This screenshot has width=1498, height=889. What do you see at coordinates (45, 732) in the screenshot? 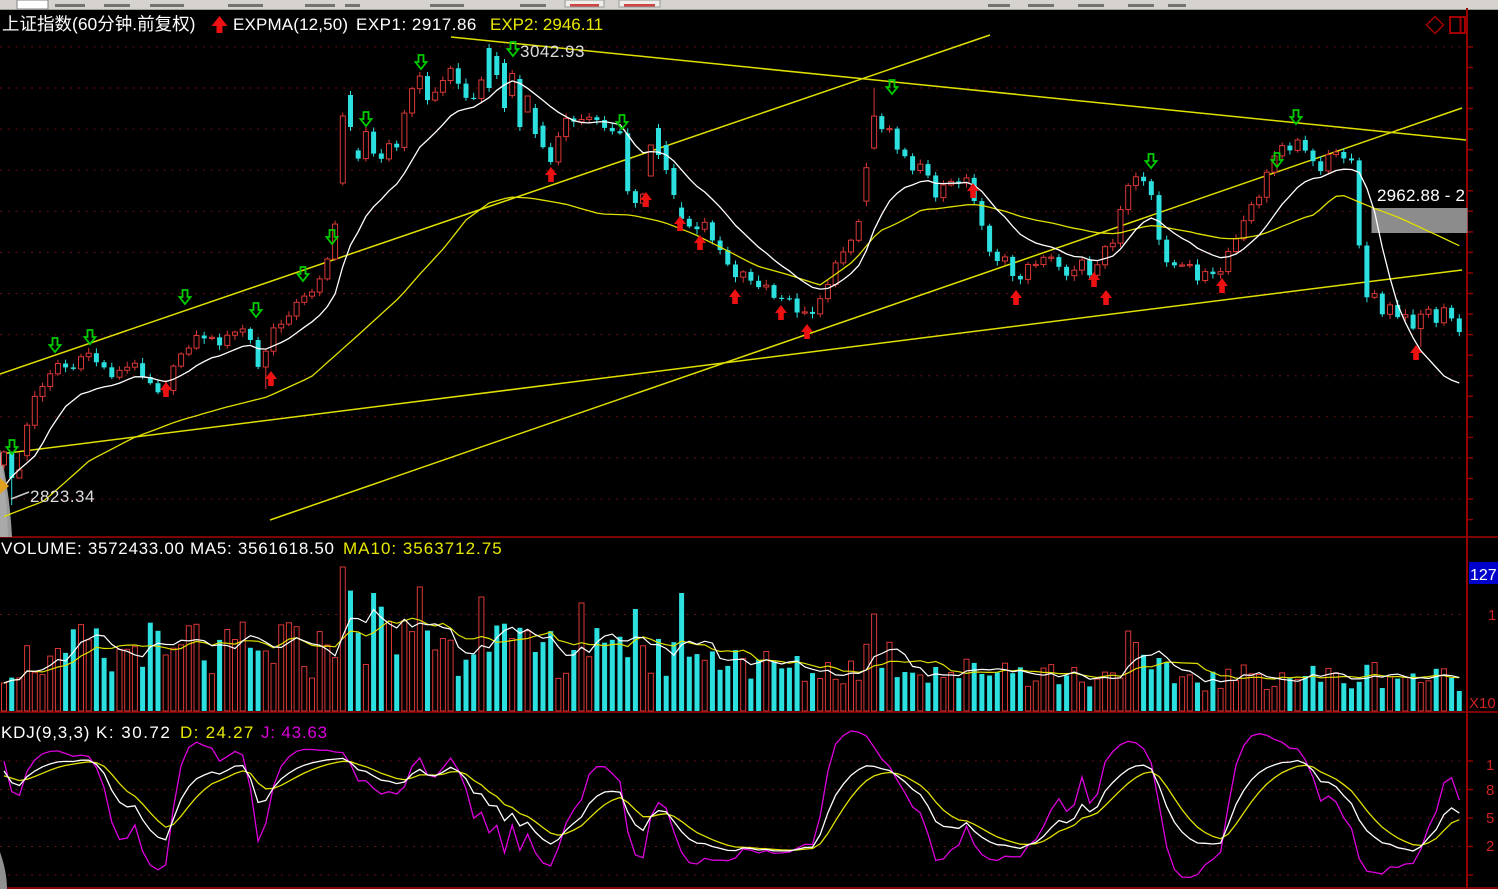
I see `svg-text: KDJ(9,3,3)` at bounding box center [45, 732].